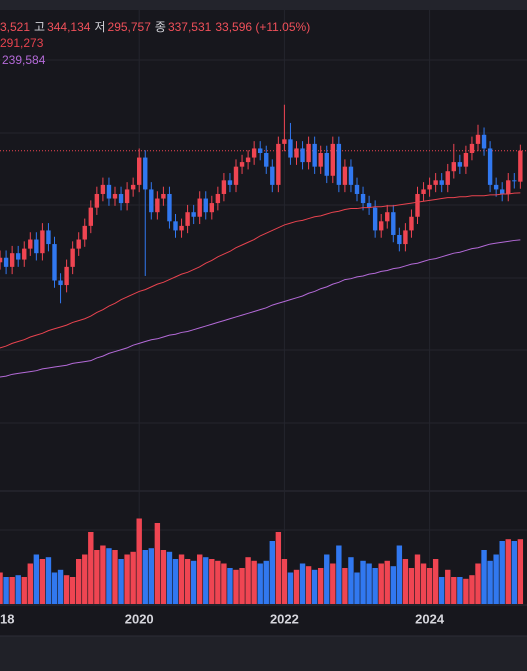 The height and width of the screenshot is (671, 527). I want to click on x-tick-label: 2024, so click(430, 618).